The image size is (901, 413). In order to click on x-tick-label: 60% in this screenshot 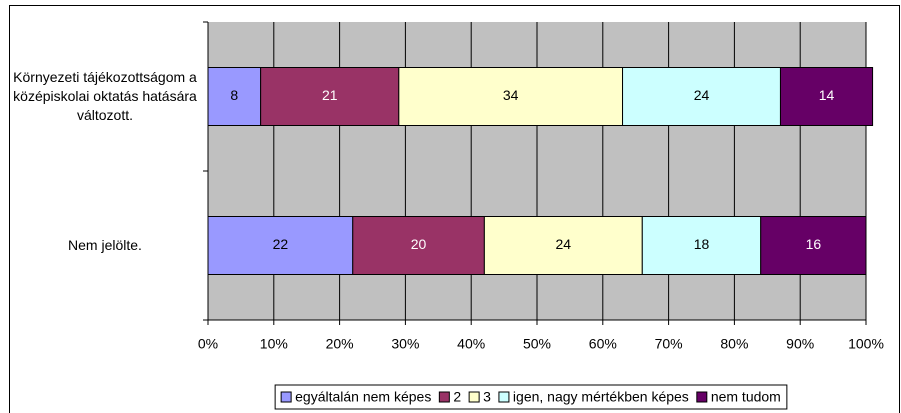, I will do `click(603, 344)`.